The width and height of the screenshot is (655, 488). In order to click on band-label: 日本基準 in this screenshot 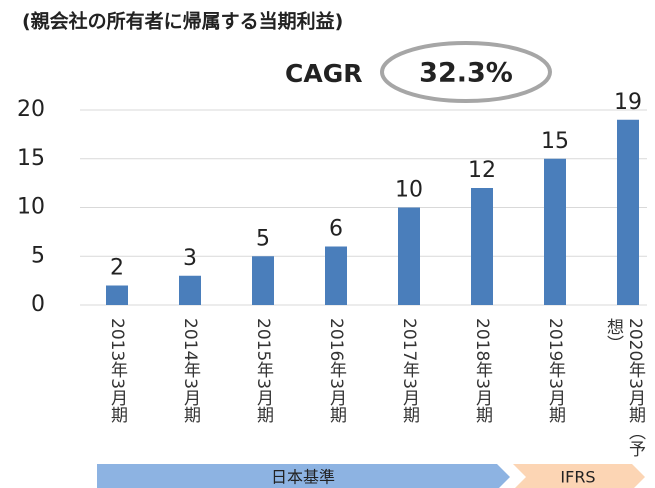, I will do `click(303, 477)`.